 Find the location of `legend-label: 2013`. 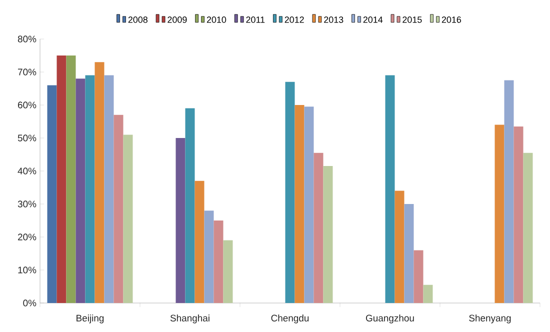

legend-label: 2013 is located at coordinates (334, 19).